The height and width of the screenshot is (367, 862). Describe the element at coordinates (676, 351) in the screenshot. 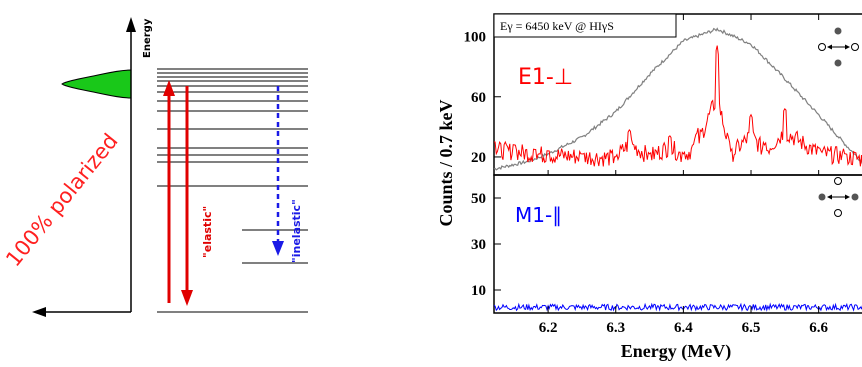

I see `x-axis-label: Energy (MeV)` at that location.